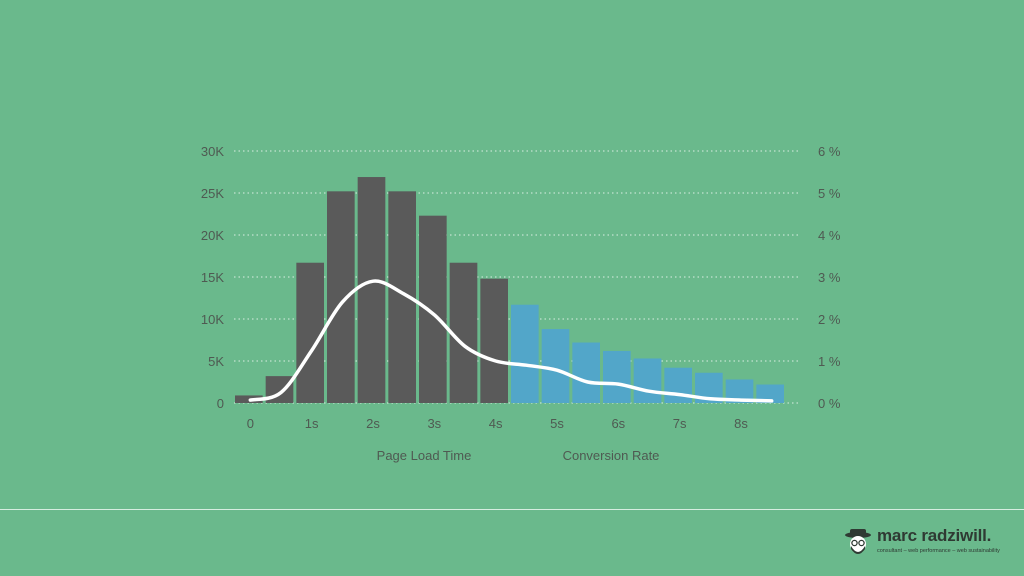  I want to click on x-tick-label: 1s, so click(312, 423).